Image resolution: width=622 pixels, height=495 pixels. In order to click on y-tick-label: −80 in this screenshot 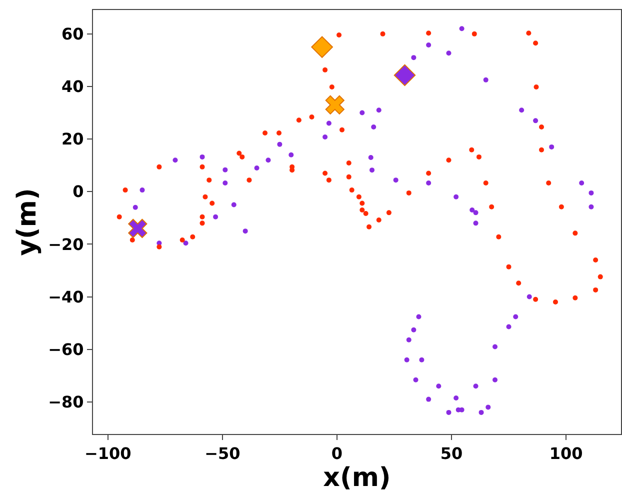, I will do `click(66, 402)`.